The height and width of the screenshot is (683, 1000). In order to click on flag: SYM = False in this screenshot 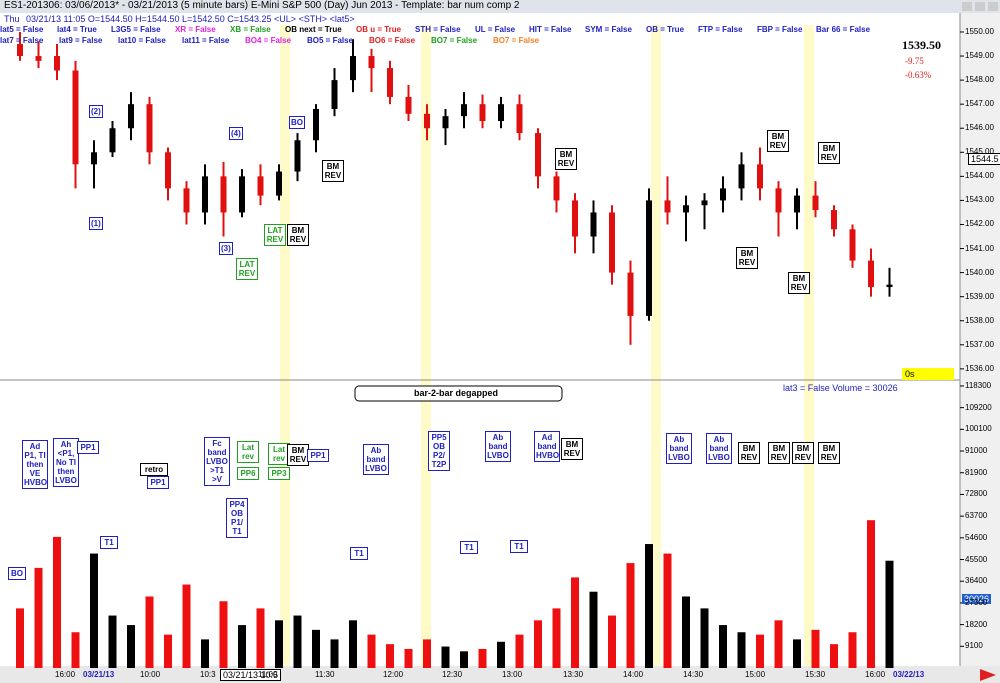, I will do `click(608, 29)`.